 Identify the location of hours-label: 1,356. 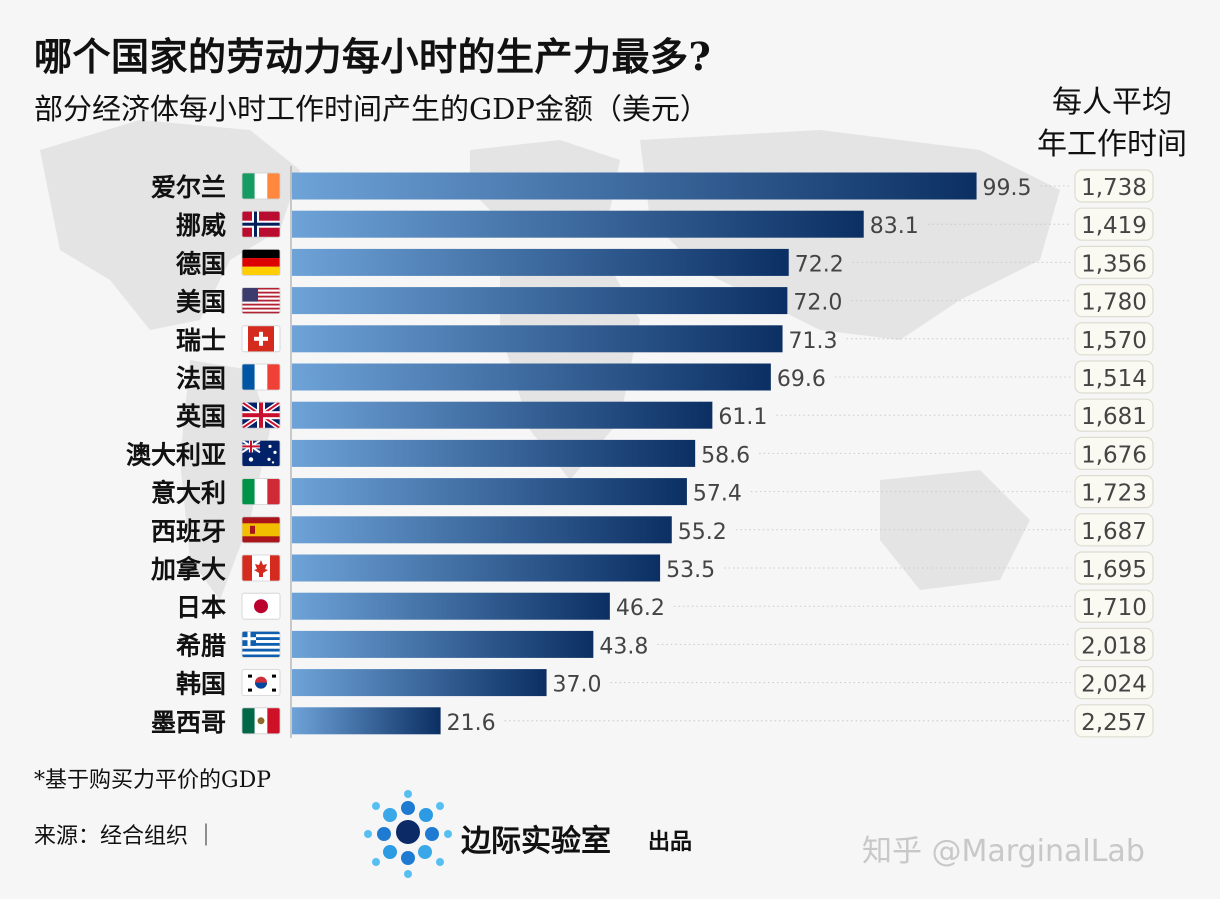
(1114, 264).